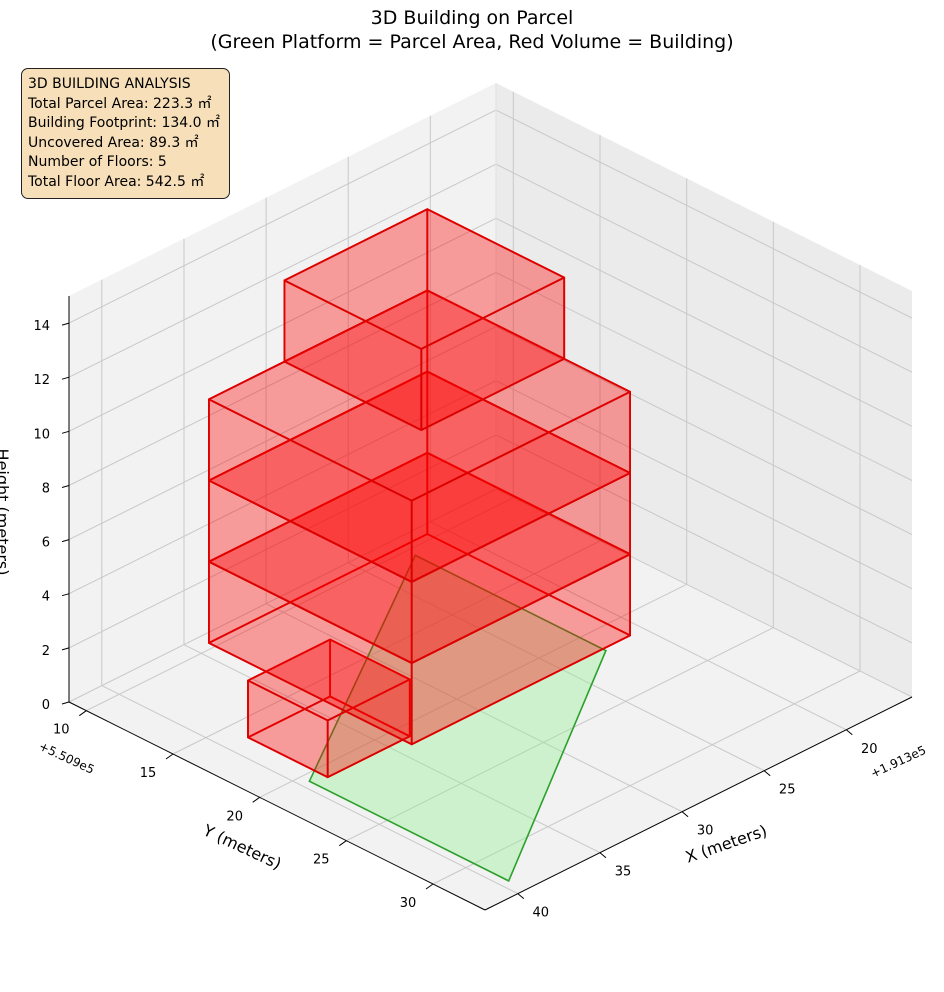 This screenshot has height=992, width=944. What do you see at coordinates (869, 749) in the screenshot?
I see `x-tick-label: 20` at bounding box center [869, 749].